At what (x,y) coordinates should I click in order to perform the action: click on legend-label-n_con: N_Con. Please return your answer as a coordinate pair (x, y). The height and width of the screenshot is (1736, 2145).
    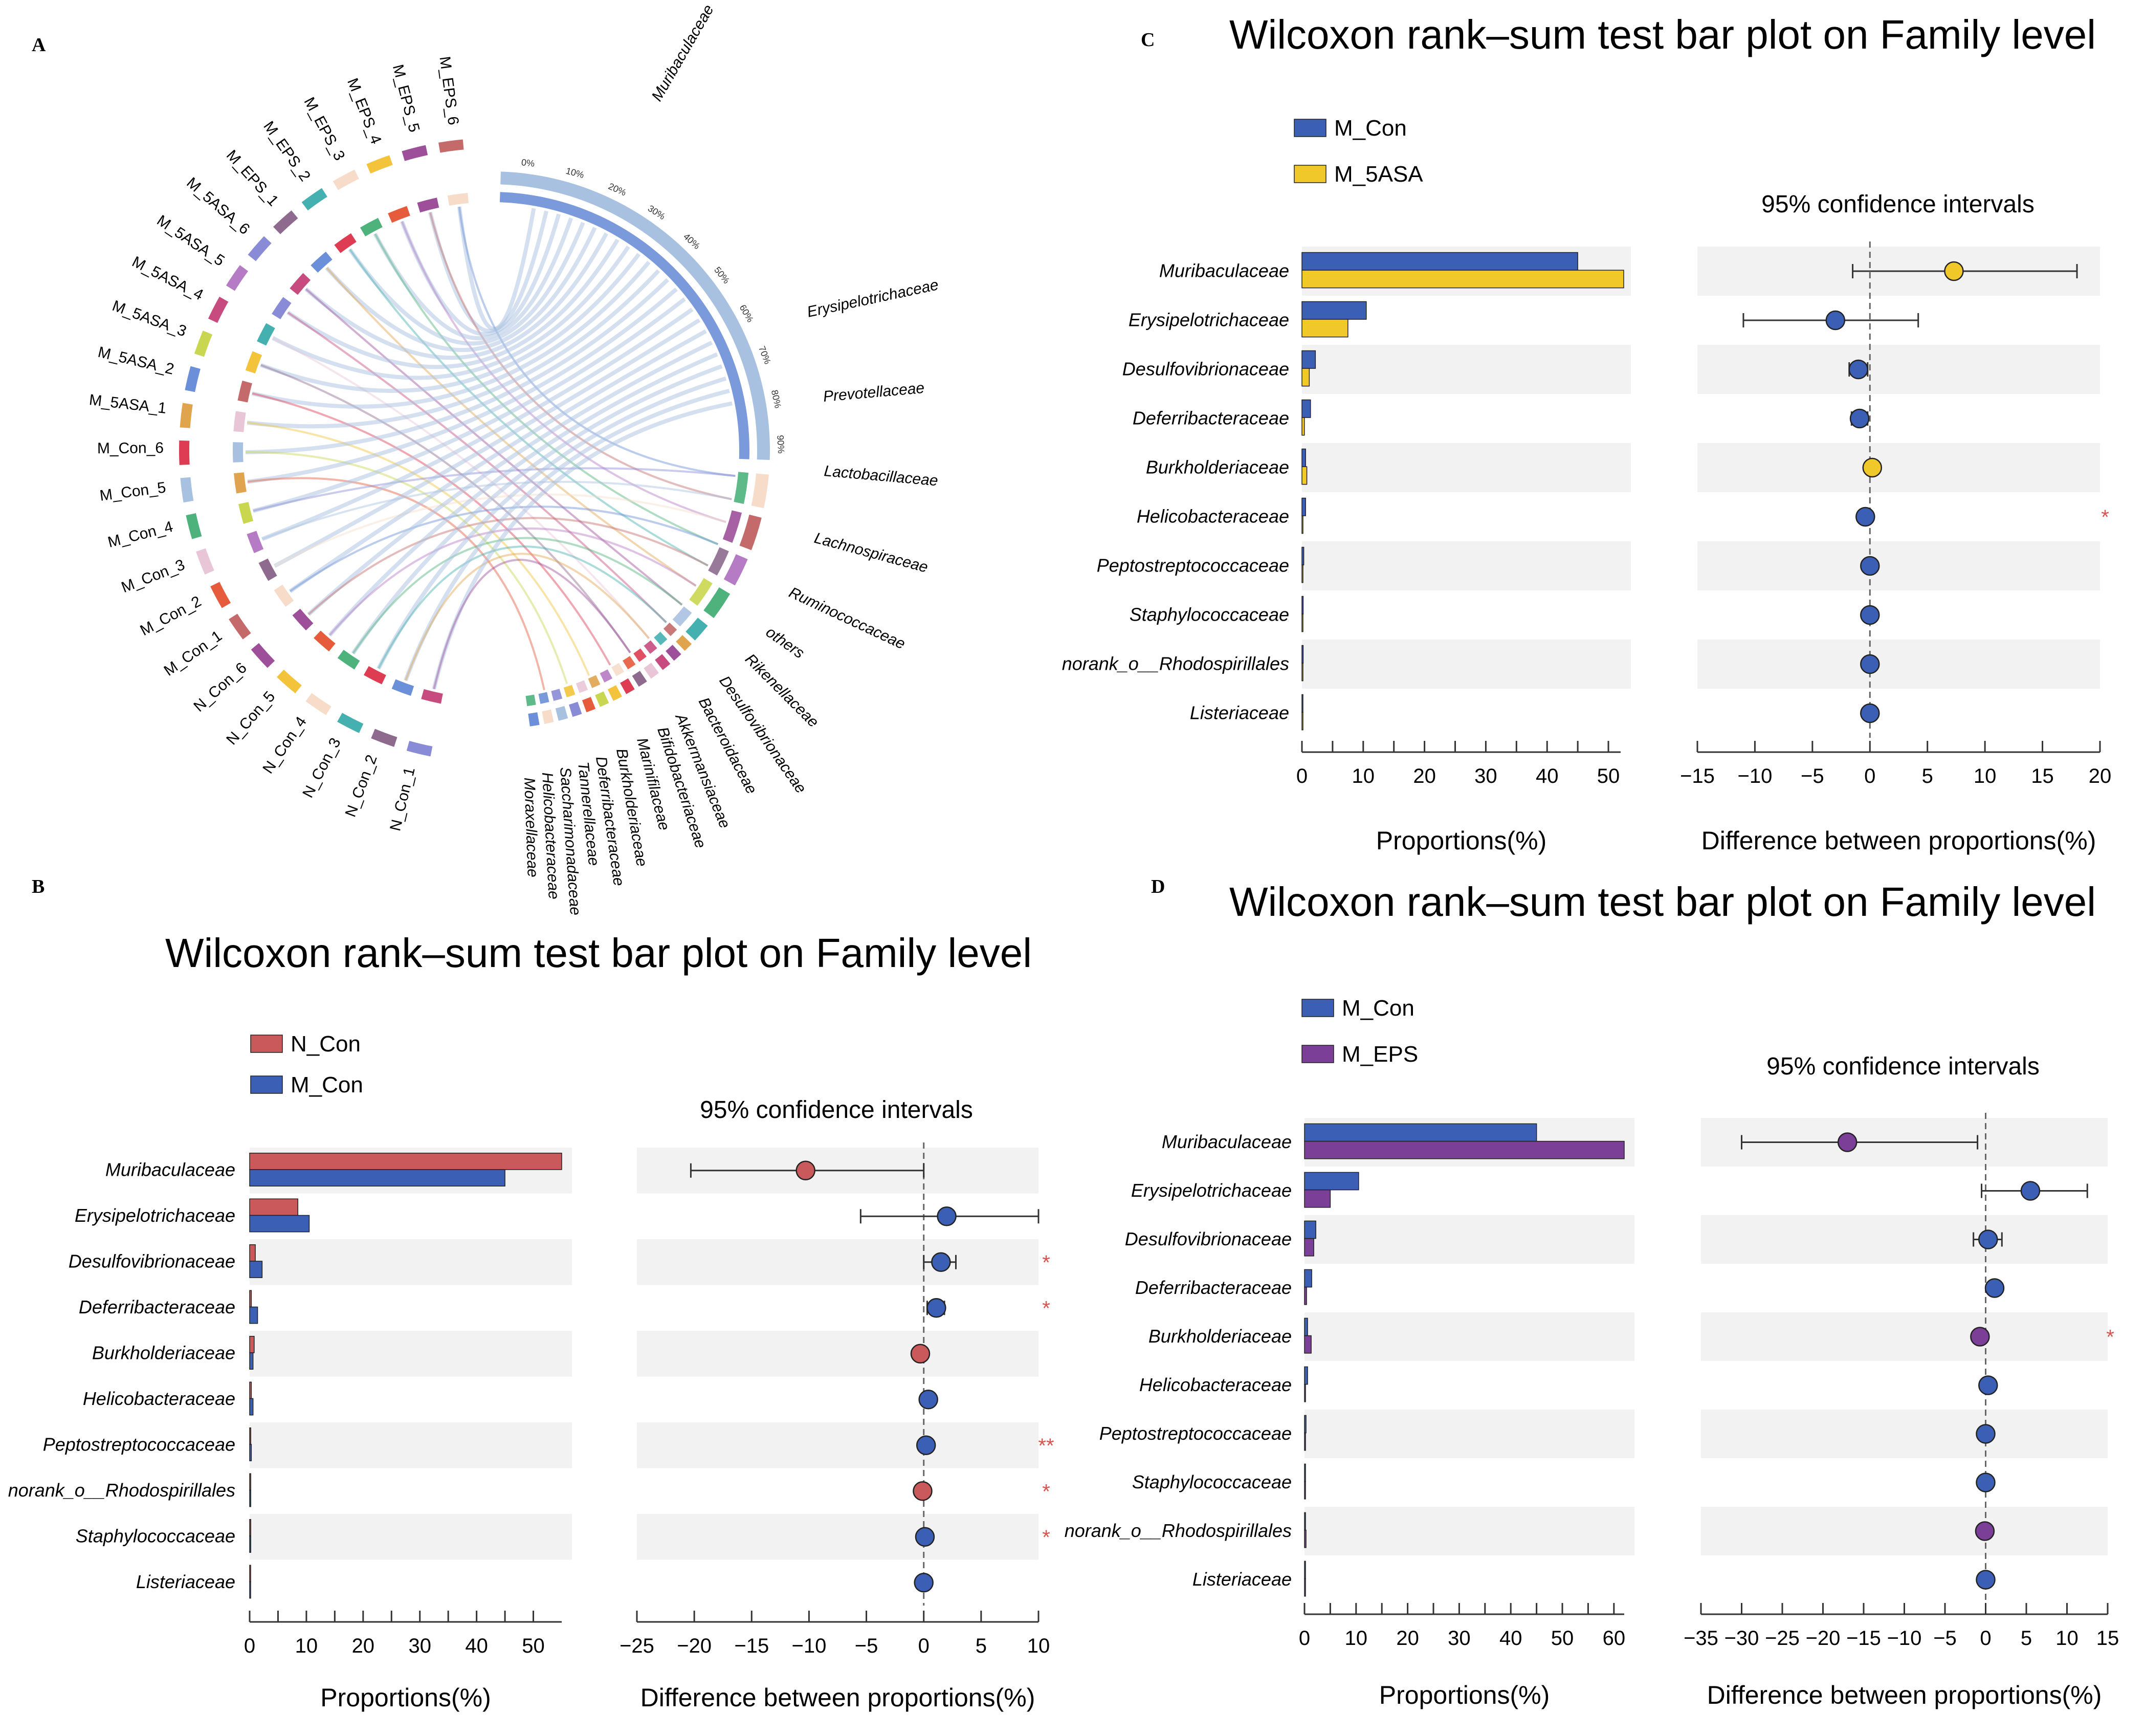
    Looking at the image, I should click on (326, 1044).